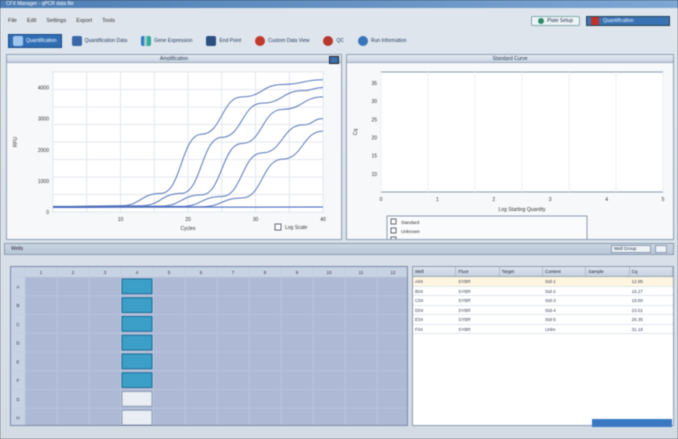 The image size is (678, 439). I want to click on x-tick-label: 4, so click(606, 200).